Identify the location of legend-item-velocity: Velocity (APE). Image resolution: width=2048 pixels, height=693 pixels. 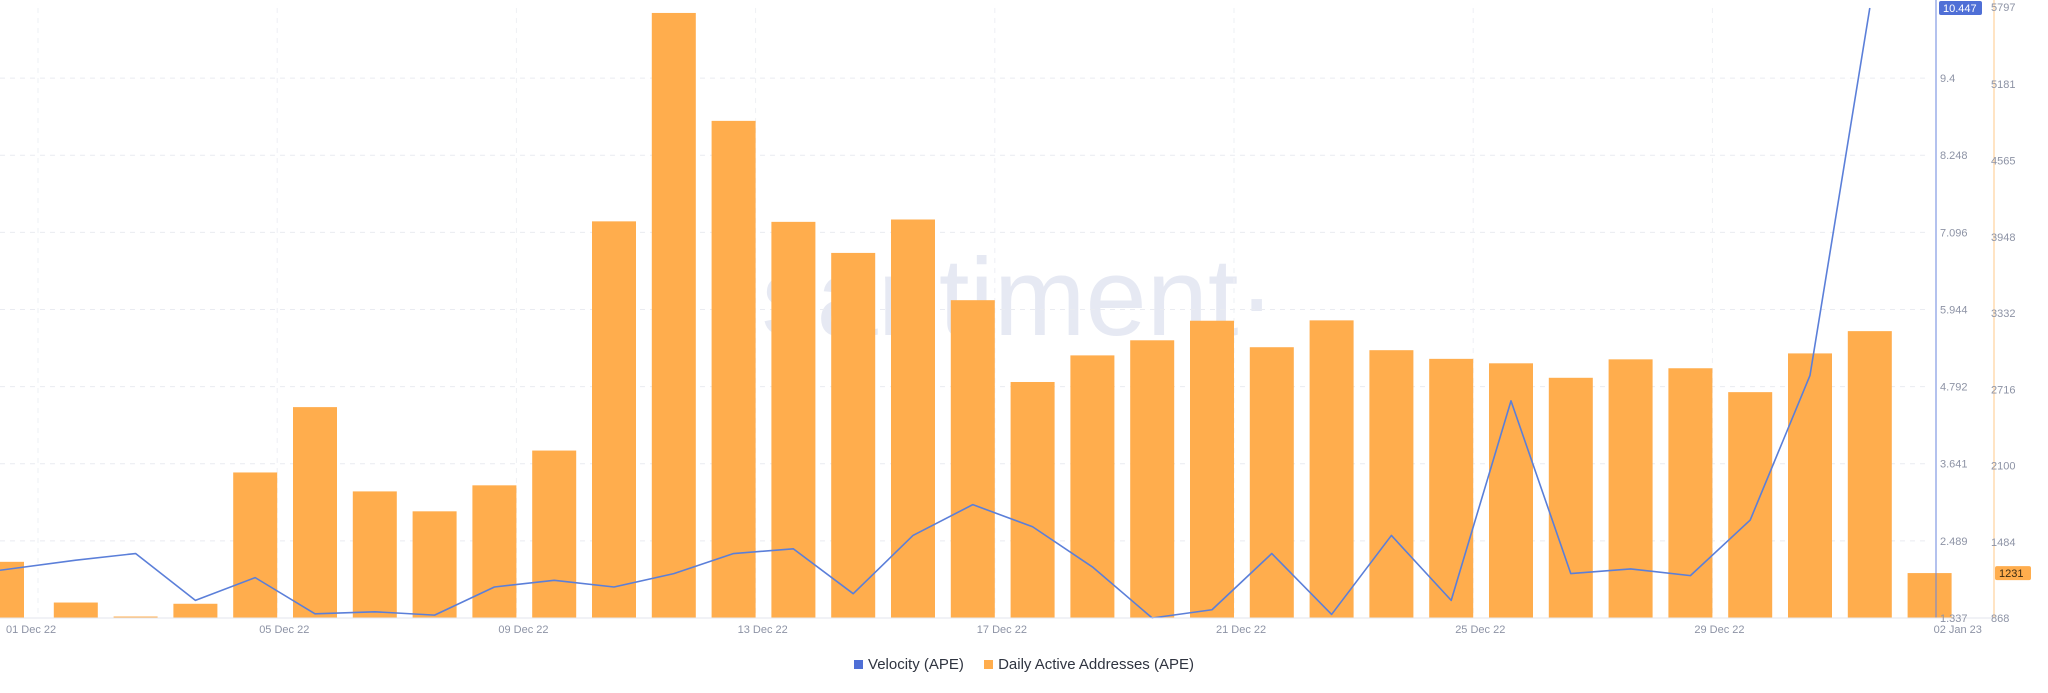
(909, 664).